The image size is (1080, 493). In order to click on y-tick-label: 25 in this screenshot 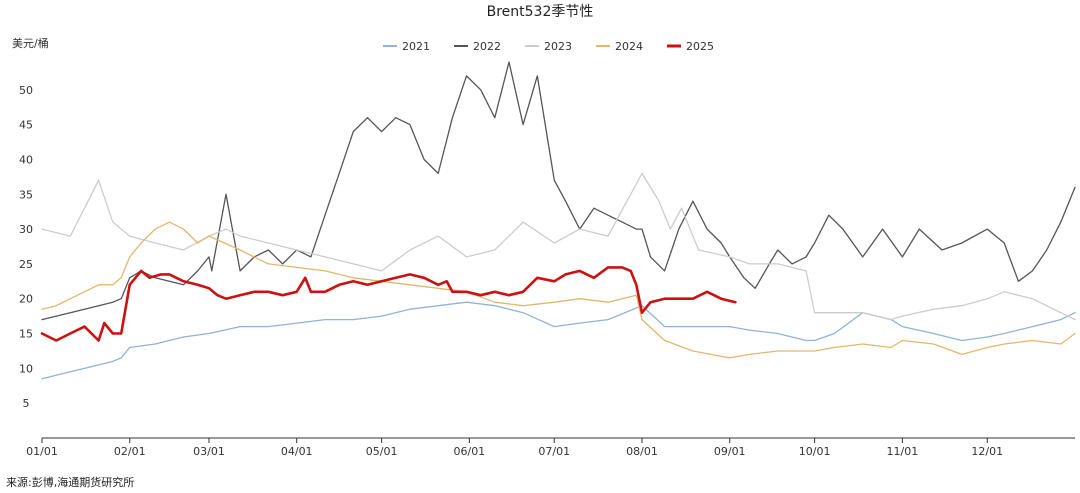, I will do `click(26, 264)`.